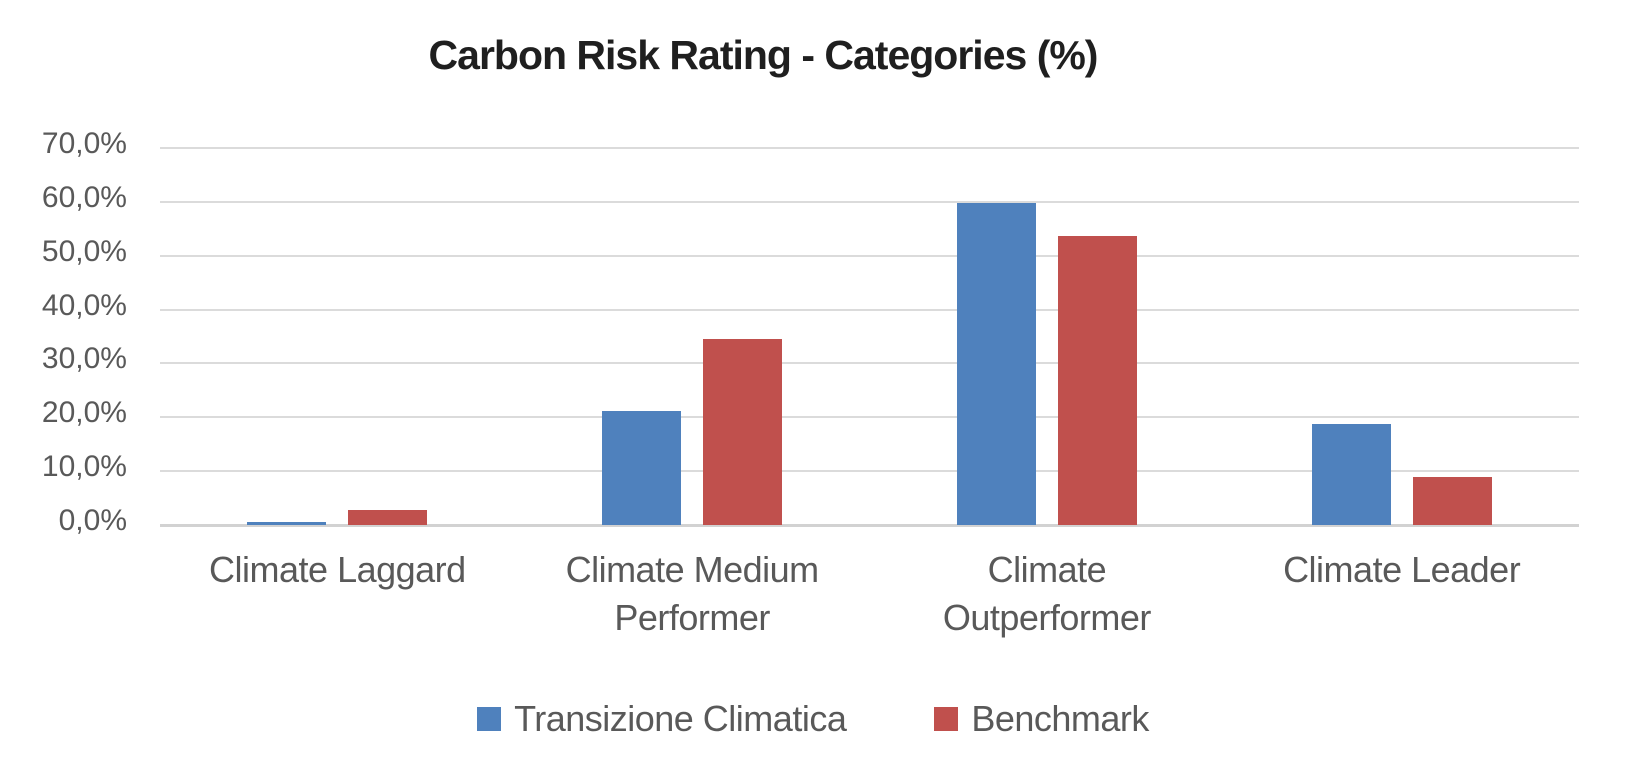 Image resolution: width=1626 pixels, height=782 pixels. I want to click on legend-swatch-benchmark, so click(946, 719).